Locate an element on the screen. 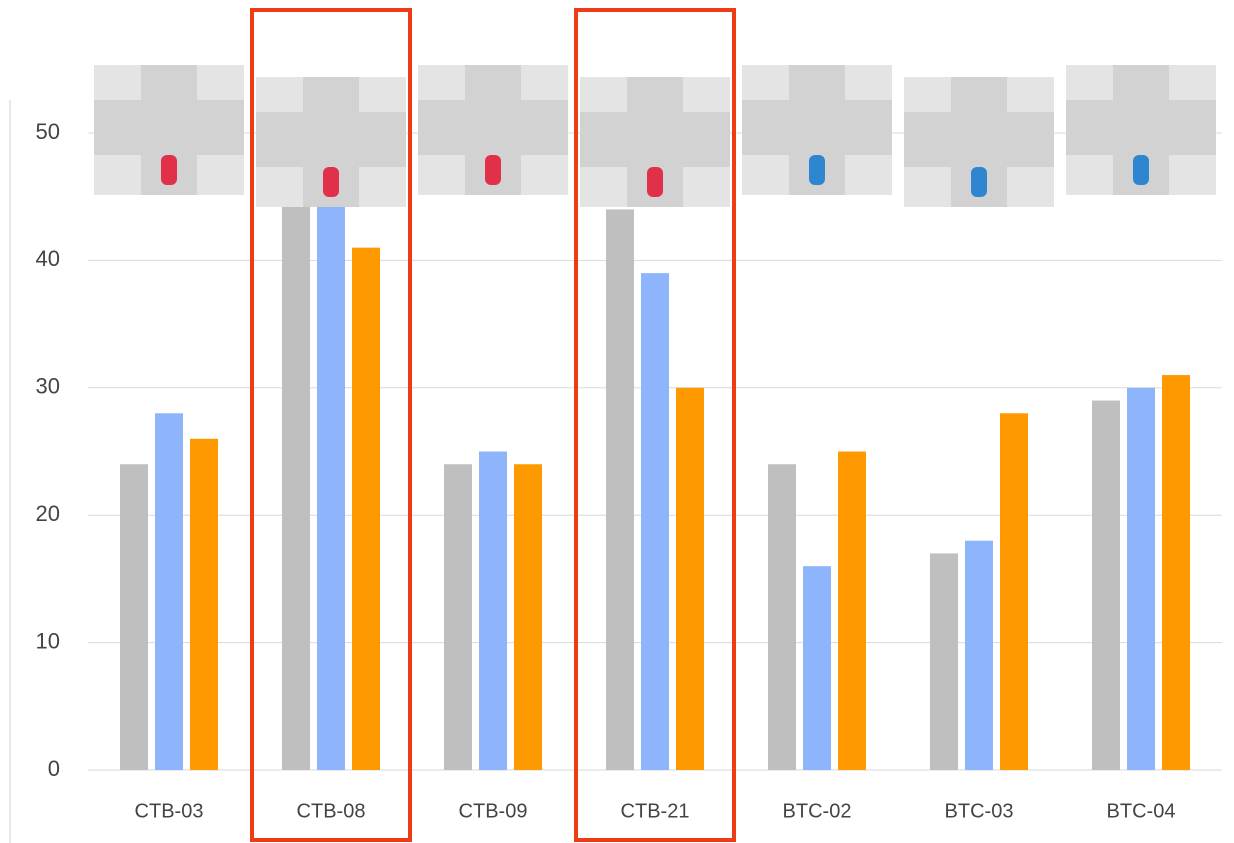 Image resolution: width=1234 pixels, height=843 pixels. y-tick-label: 10 is located at coordinates (48, 640).